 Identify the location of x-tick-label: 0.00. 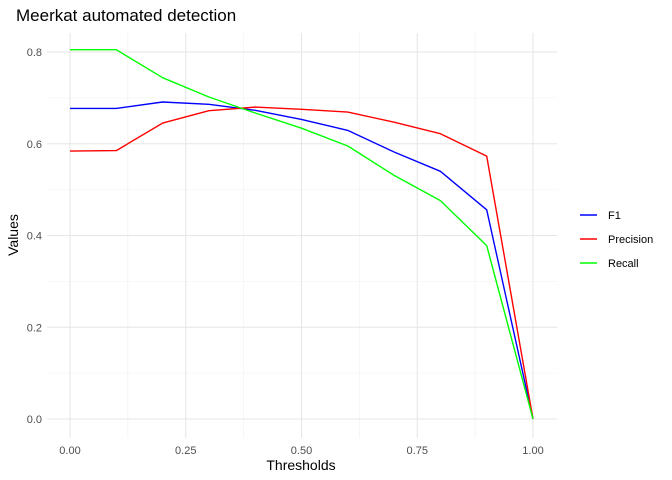
(69, 451).